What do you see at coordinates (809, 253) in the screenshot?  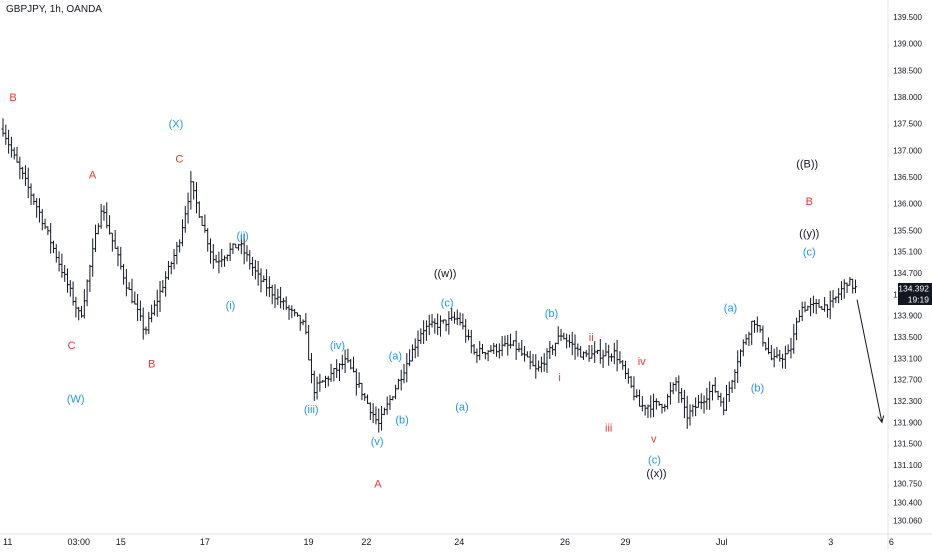 I see `wave-label: (c)` at bounding box center [809, 253].